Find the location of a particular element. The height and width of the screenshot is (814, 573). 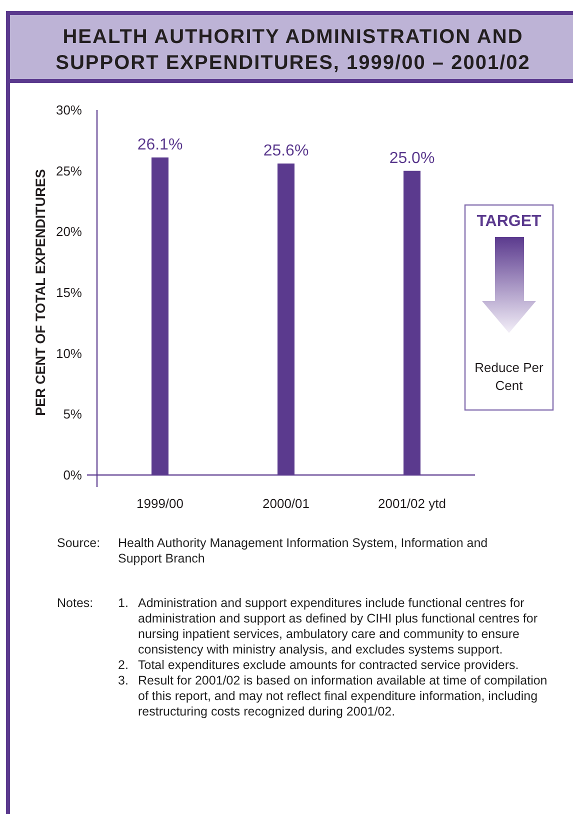

x-tick-label: 2000/01 is located at coordinates (286, 503).